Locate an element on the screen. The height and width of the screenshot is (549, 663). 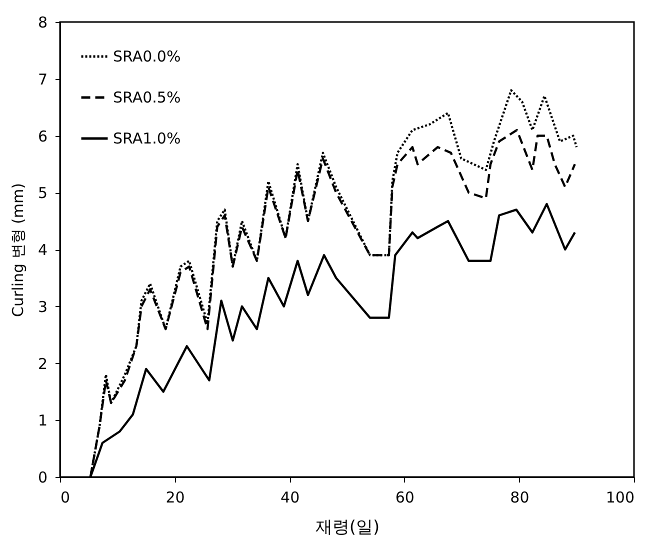
x-tick-label: 60 is located at coordinates (404, 497).